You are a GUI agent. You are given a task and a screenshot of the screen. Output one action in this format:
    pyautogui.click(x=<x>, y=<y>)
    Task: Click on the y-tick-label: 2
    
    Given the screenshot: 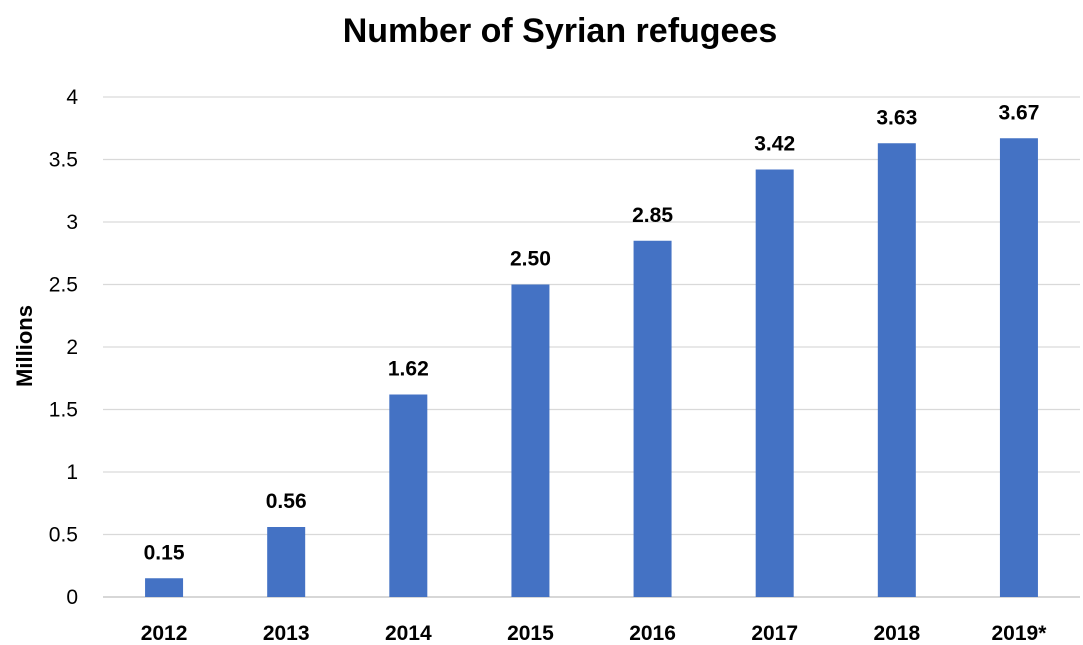 What is the action you would take?
    pyautogui.click(x=72, y=347)
    